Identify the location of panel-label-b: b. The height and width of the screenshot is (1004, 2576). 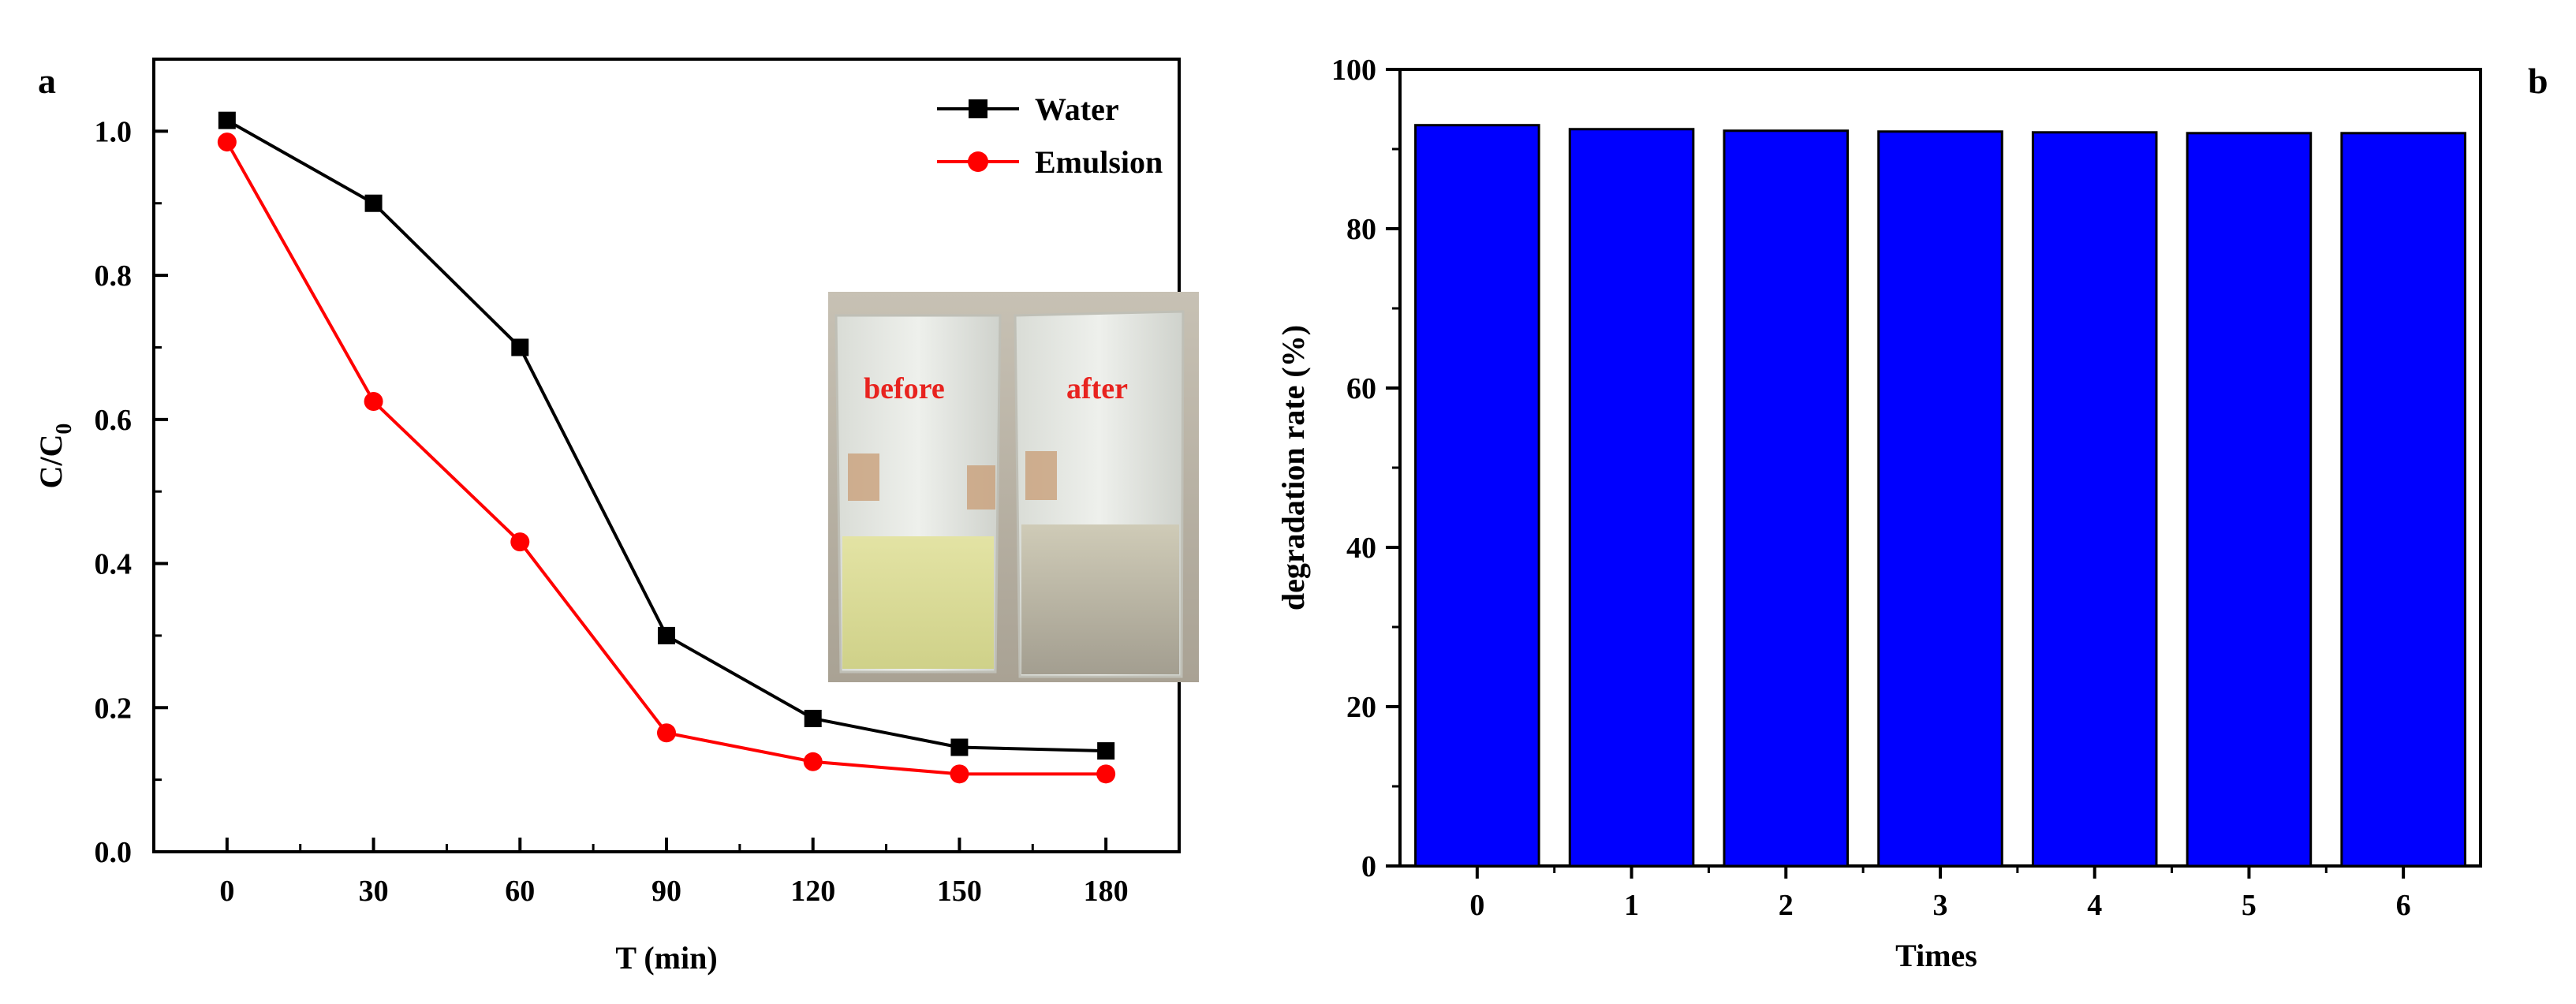
(2538, 81).